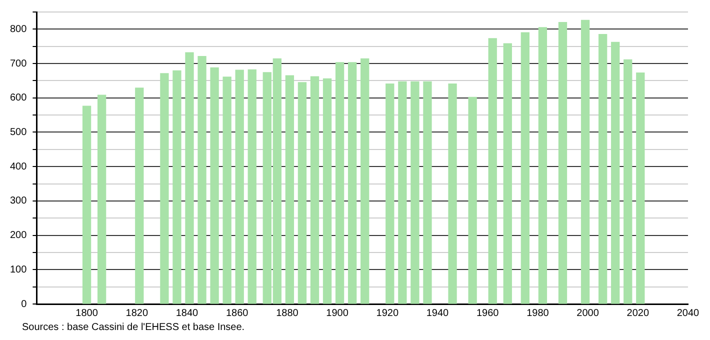 Image resolution: width=710 pixels, height=340 pixels. Describe the element at coordinates (387, 313) in the screenshot. I see `x-tick-label: 1920` at that location.